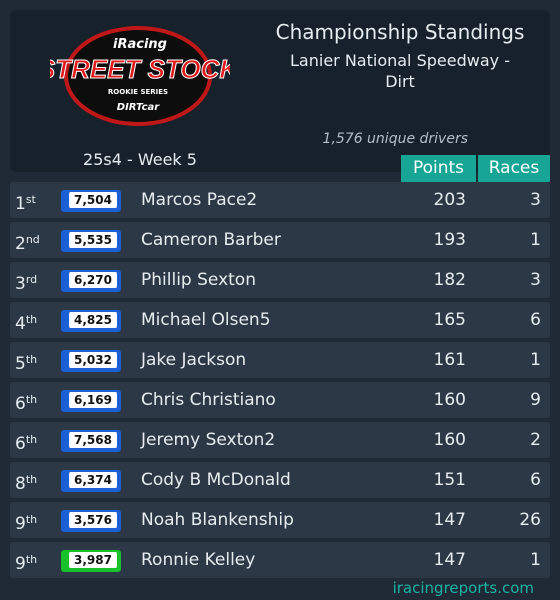 The height and width of the screenshot is (600, 560). Describe the element at coordinates (449, 320) in the screenshot. I see `points: 165` at that location.